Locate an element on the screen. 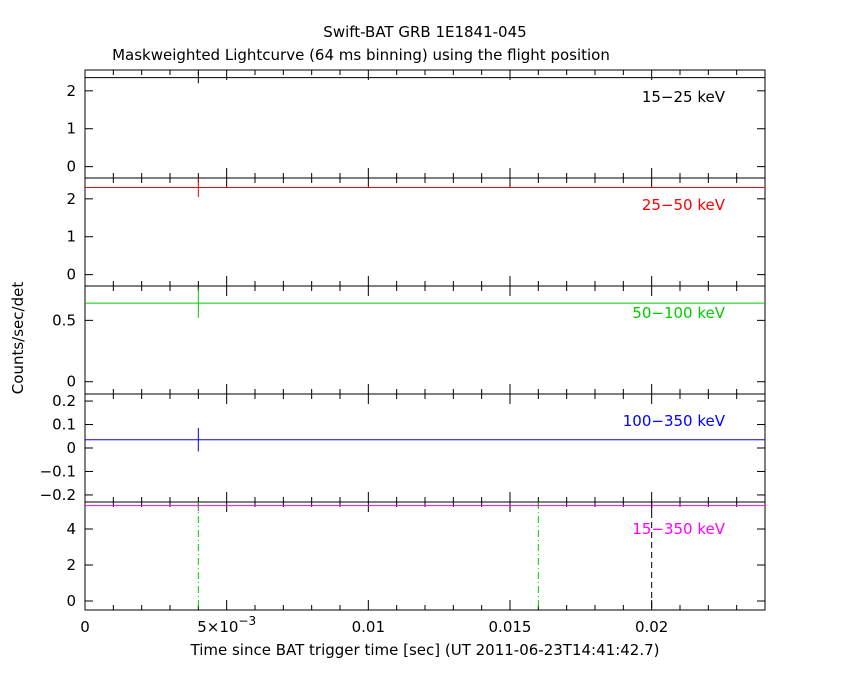 This screenshot has height=680, width=850. panel-1: 0 1 2 25−50 keV is located at coordinates (416, 232).